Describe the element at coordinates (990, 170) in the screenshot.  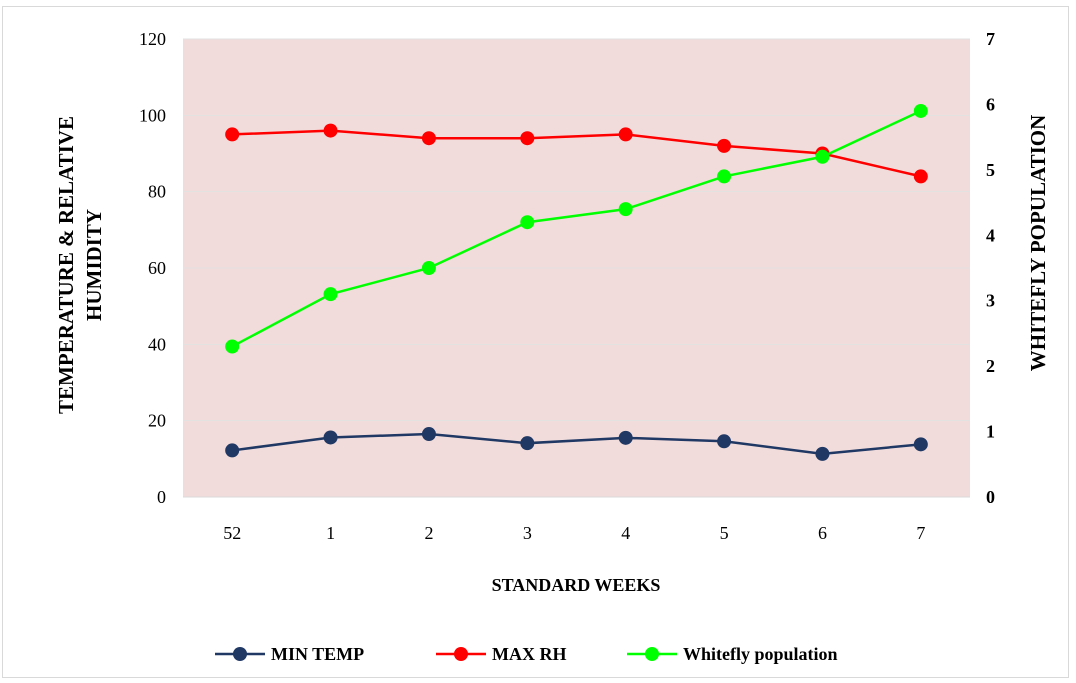
I see `right-tick-label: 5` at that location.